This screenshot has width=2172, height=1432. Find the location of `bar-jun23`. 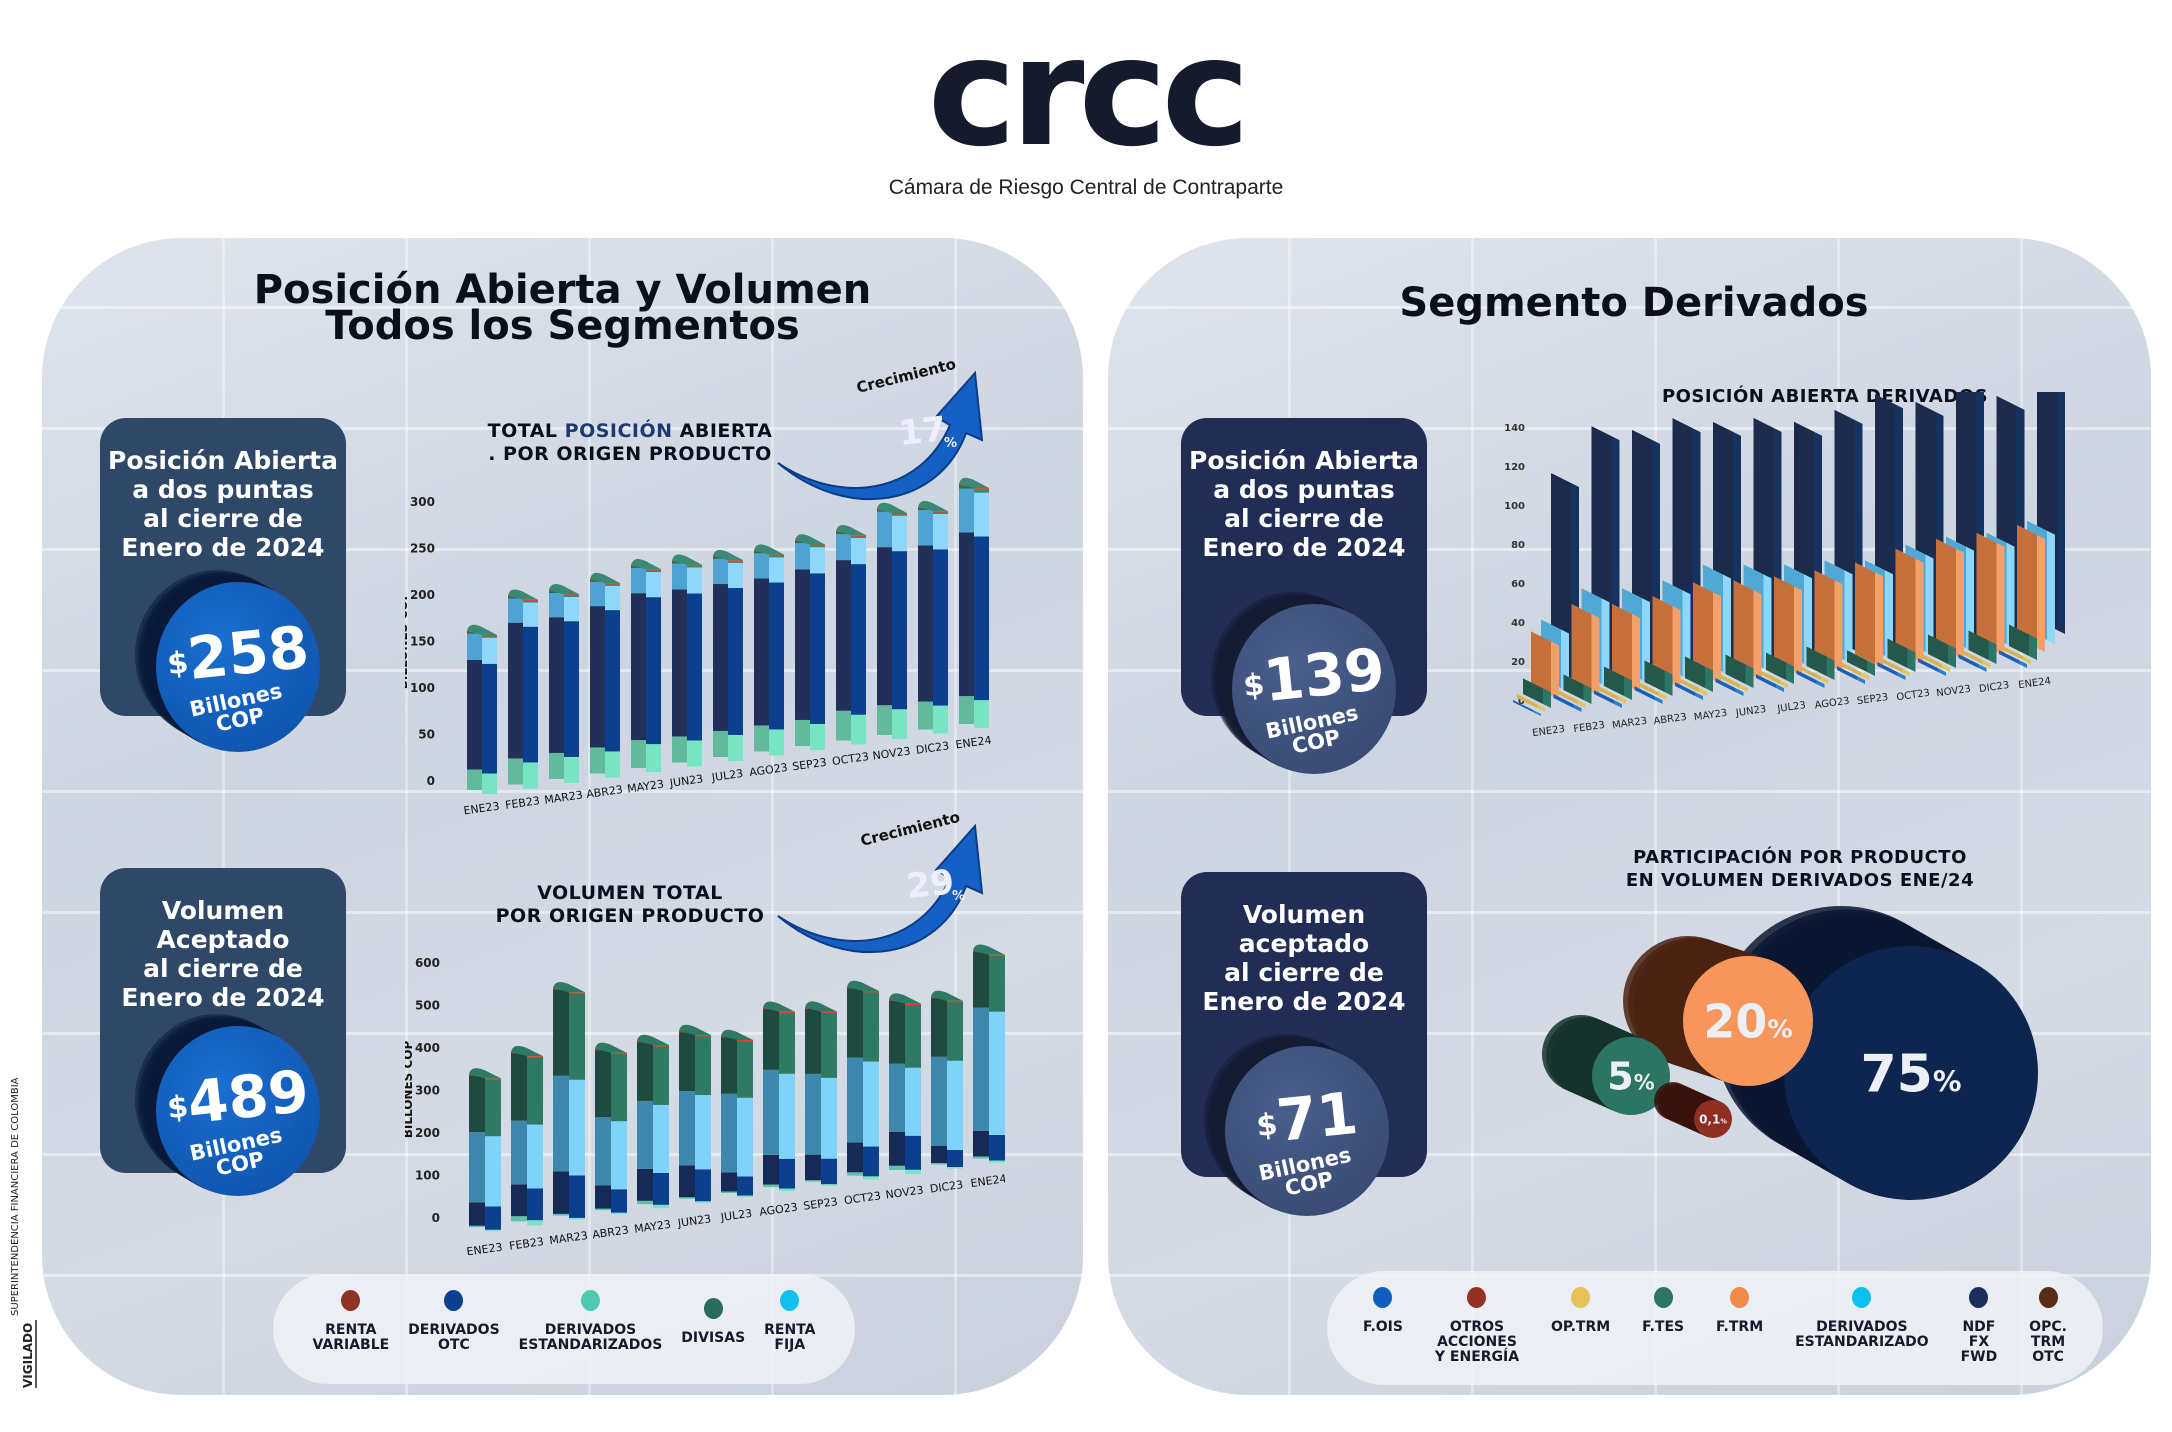

bar-jun23 is located at coordinates (687, 660).